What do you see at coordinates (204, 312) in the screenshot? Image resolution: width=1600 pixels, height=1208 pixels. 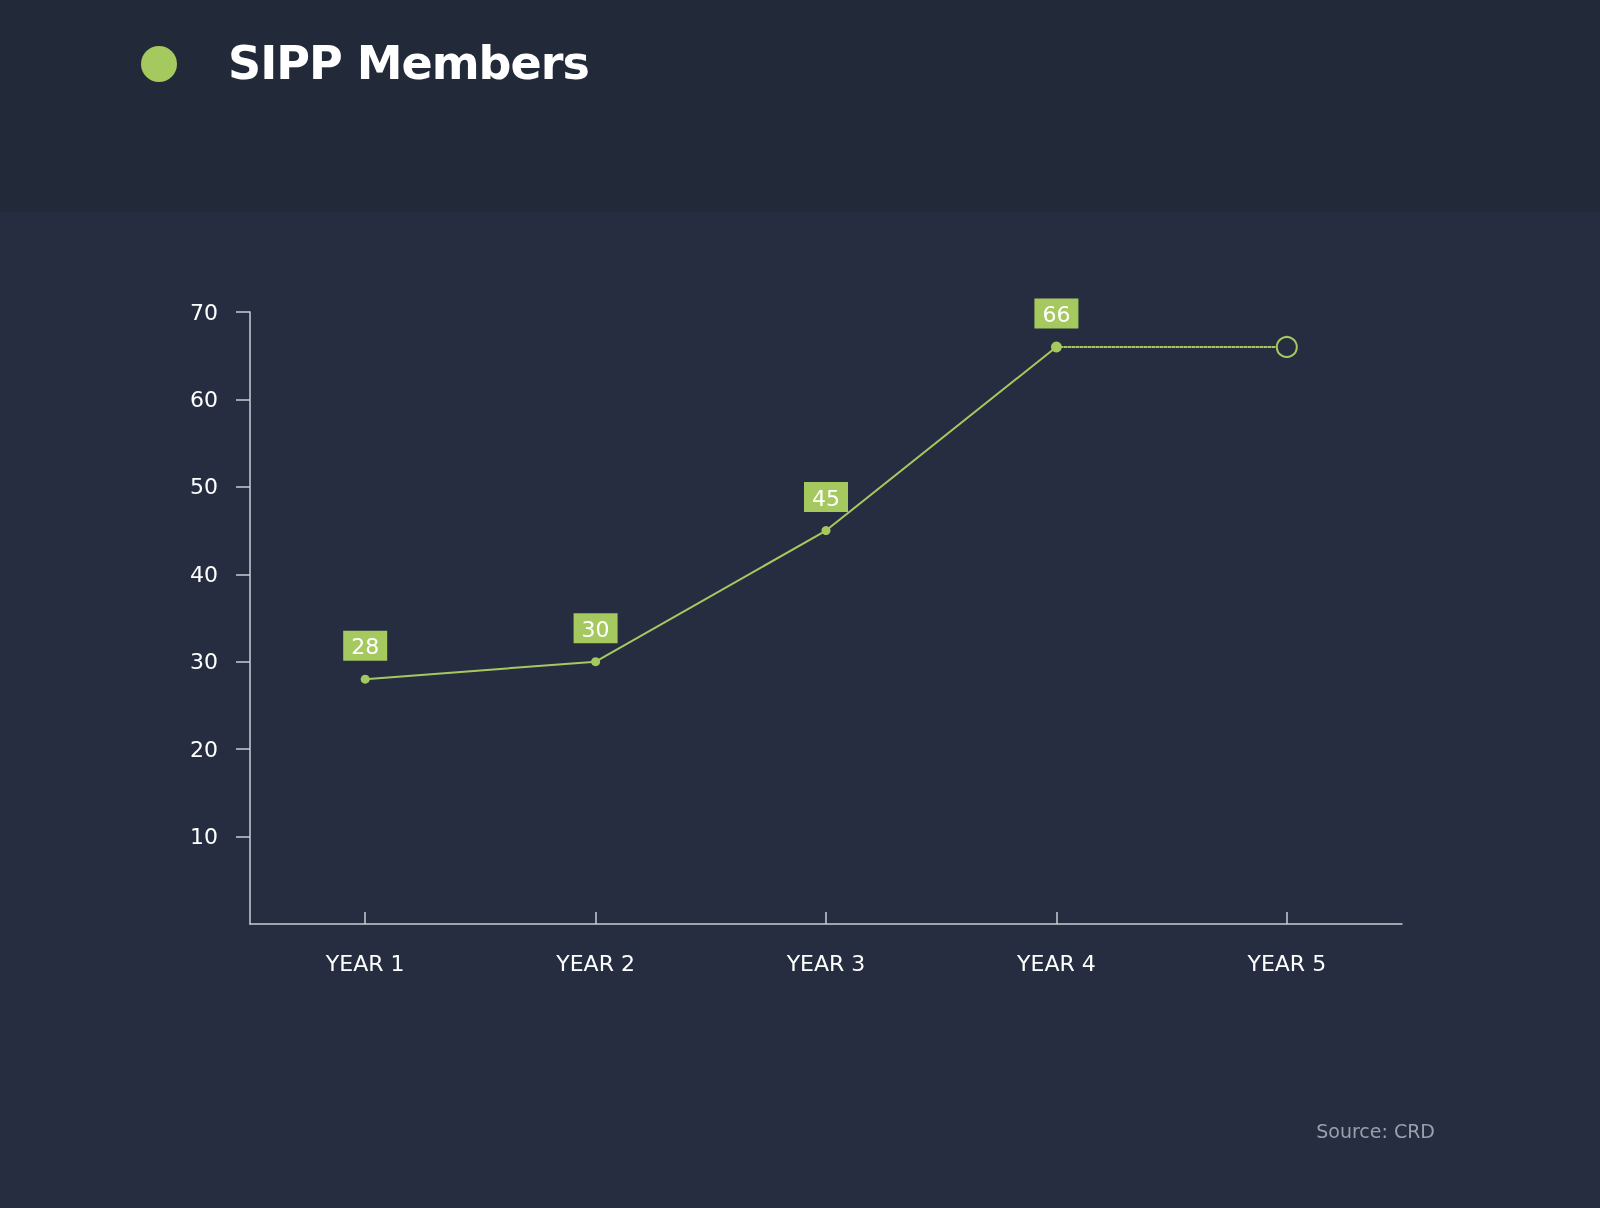 I see `y-tick-label: 70` at bounding box center [204, 312].